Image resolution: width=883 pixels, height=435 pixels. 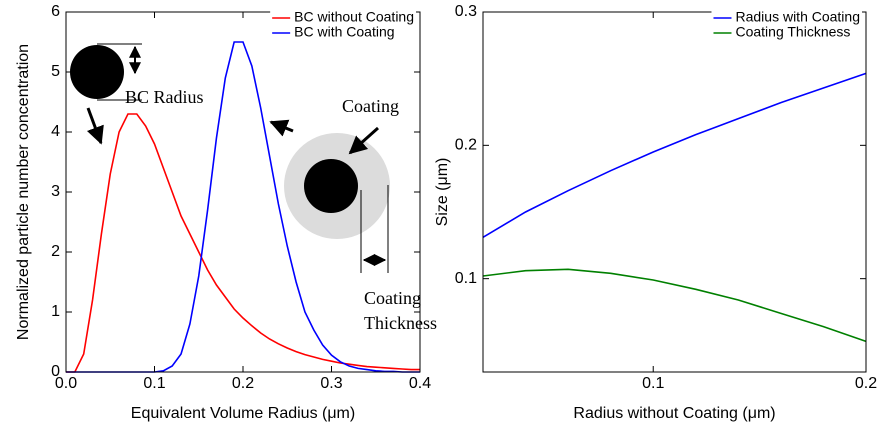 I want to click on data-line, so click(x=674, y=305).